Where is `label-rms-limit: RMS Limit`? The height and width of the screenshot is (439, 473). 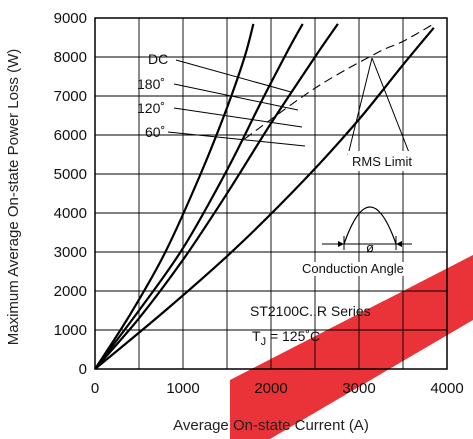 label-rms-limit: RMS Limit is located at coordinates (382, 161).